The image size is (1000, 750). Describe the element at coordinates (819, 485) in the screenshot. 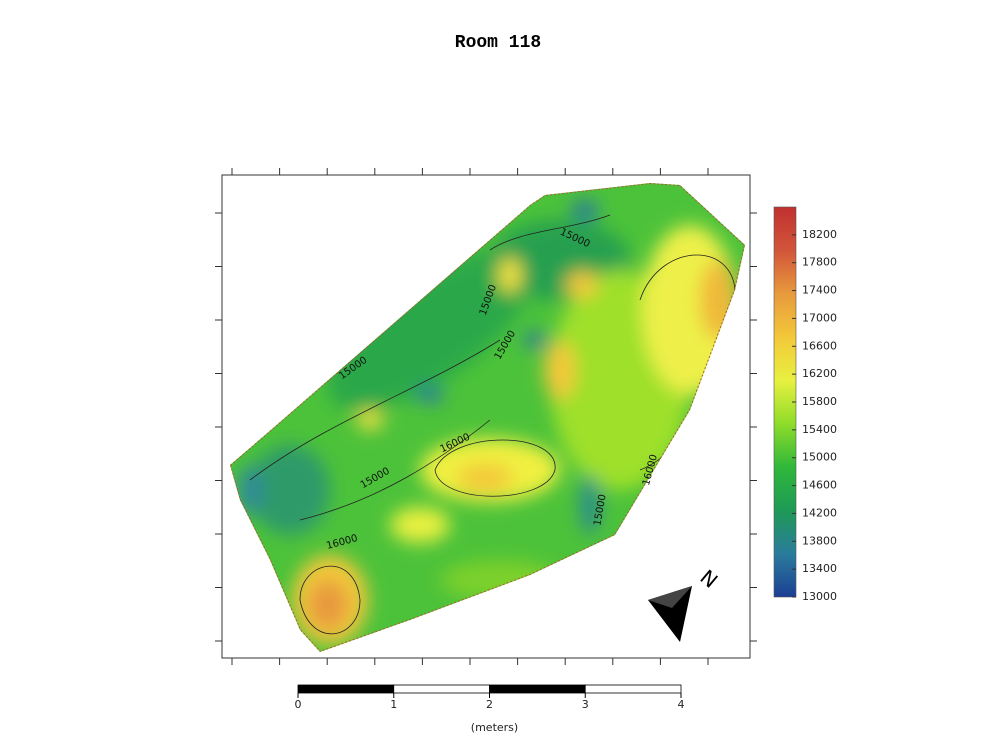

I see `colorbar-tick-label: 14600` at that location.